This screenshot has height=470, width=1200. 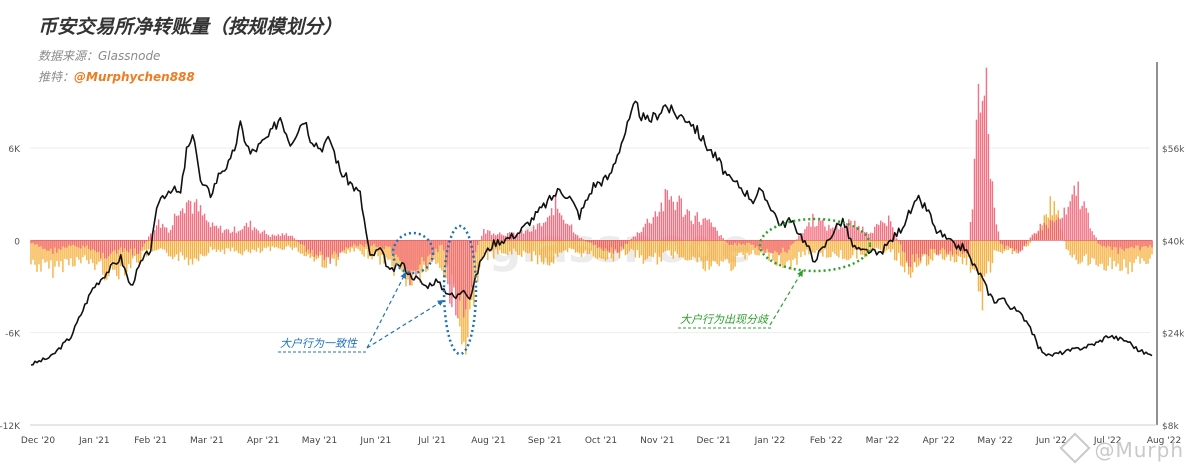 What do you see at coordinates (939, 441) in the screenshot?
I see `x-tick-label: Apr '22` at bounding box center [939, 441].